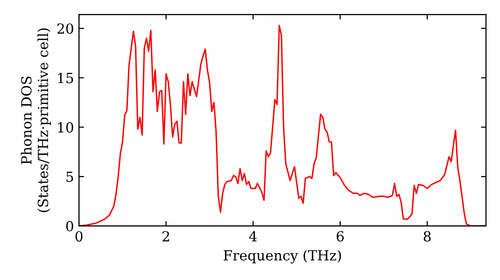  What do you see at coordinates (340, 236) in the screenshot?
I see `x-tick-label: 6` at bounding box center [340, 236].